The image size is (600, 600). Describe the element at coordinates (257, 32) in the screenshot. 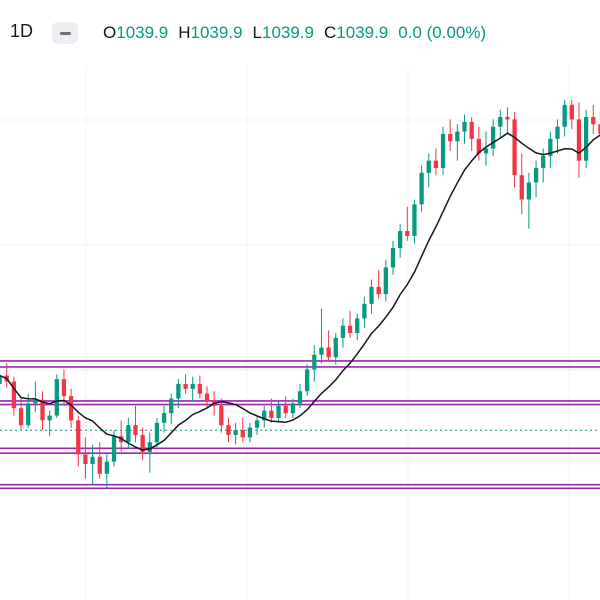

I see `low-label: L` at that location.